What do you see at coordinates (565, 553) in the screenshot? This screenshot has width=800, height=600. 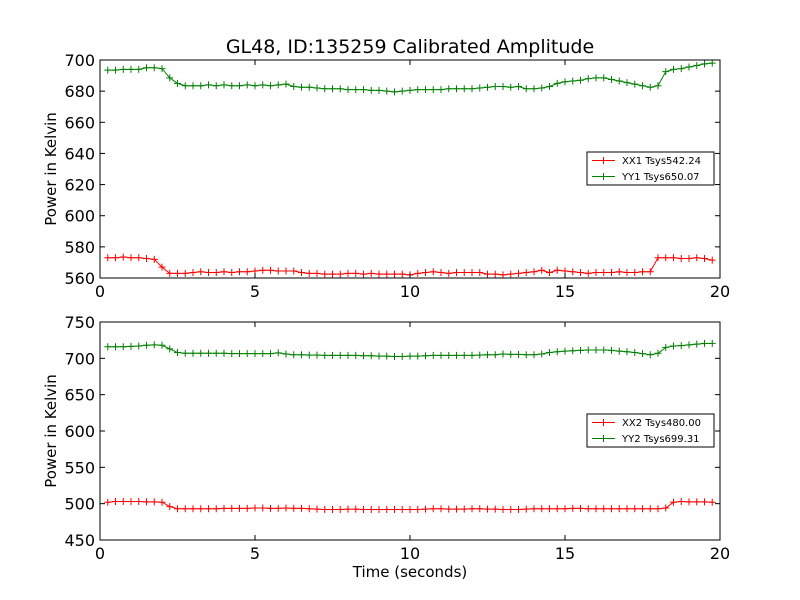 I see `x-tick-label: 15` at bounding box center [565, 553].